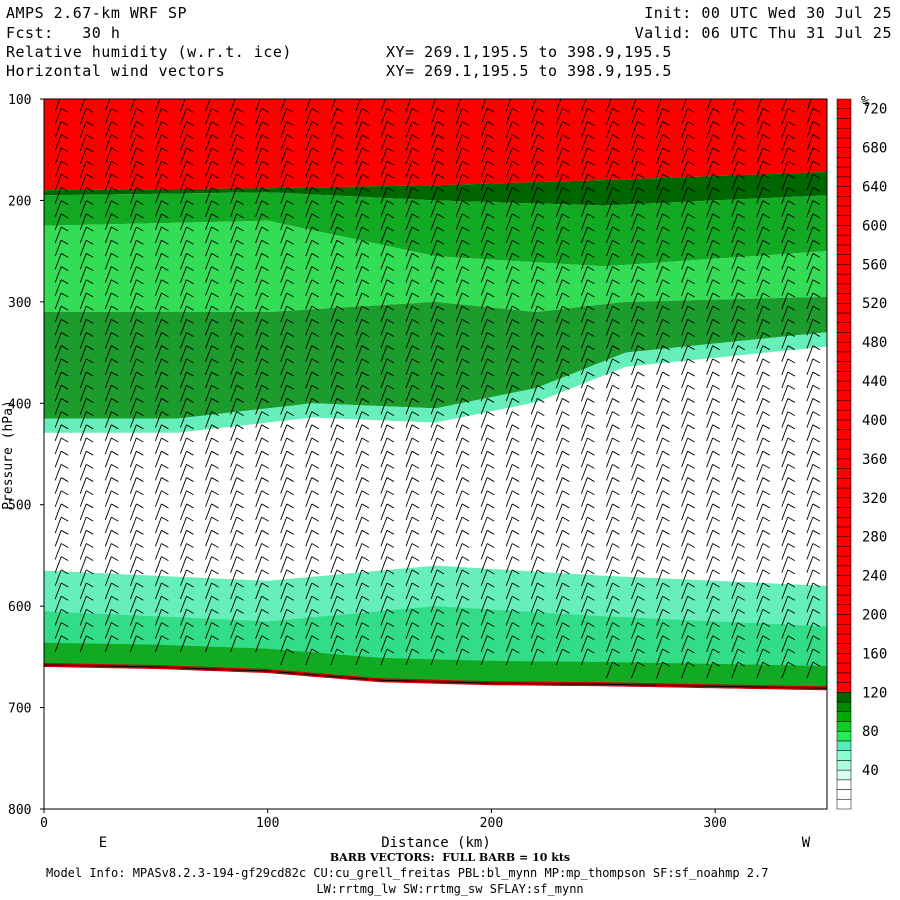  Describe the element at coordinates (19, 303) in the screenshot. I see `y-tick-label: 300` at that location.